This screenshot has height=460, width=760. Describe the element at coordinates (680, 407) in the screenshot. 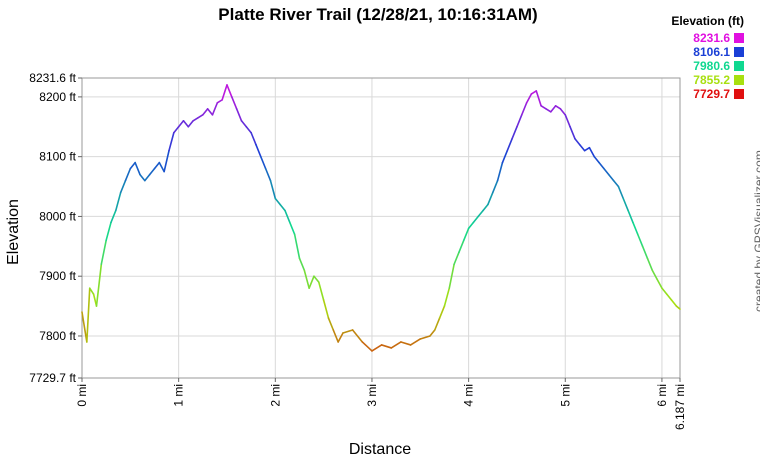

I see `x-tick-label: 6.187 mi` at that location.